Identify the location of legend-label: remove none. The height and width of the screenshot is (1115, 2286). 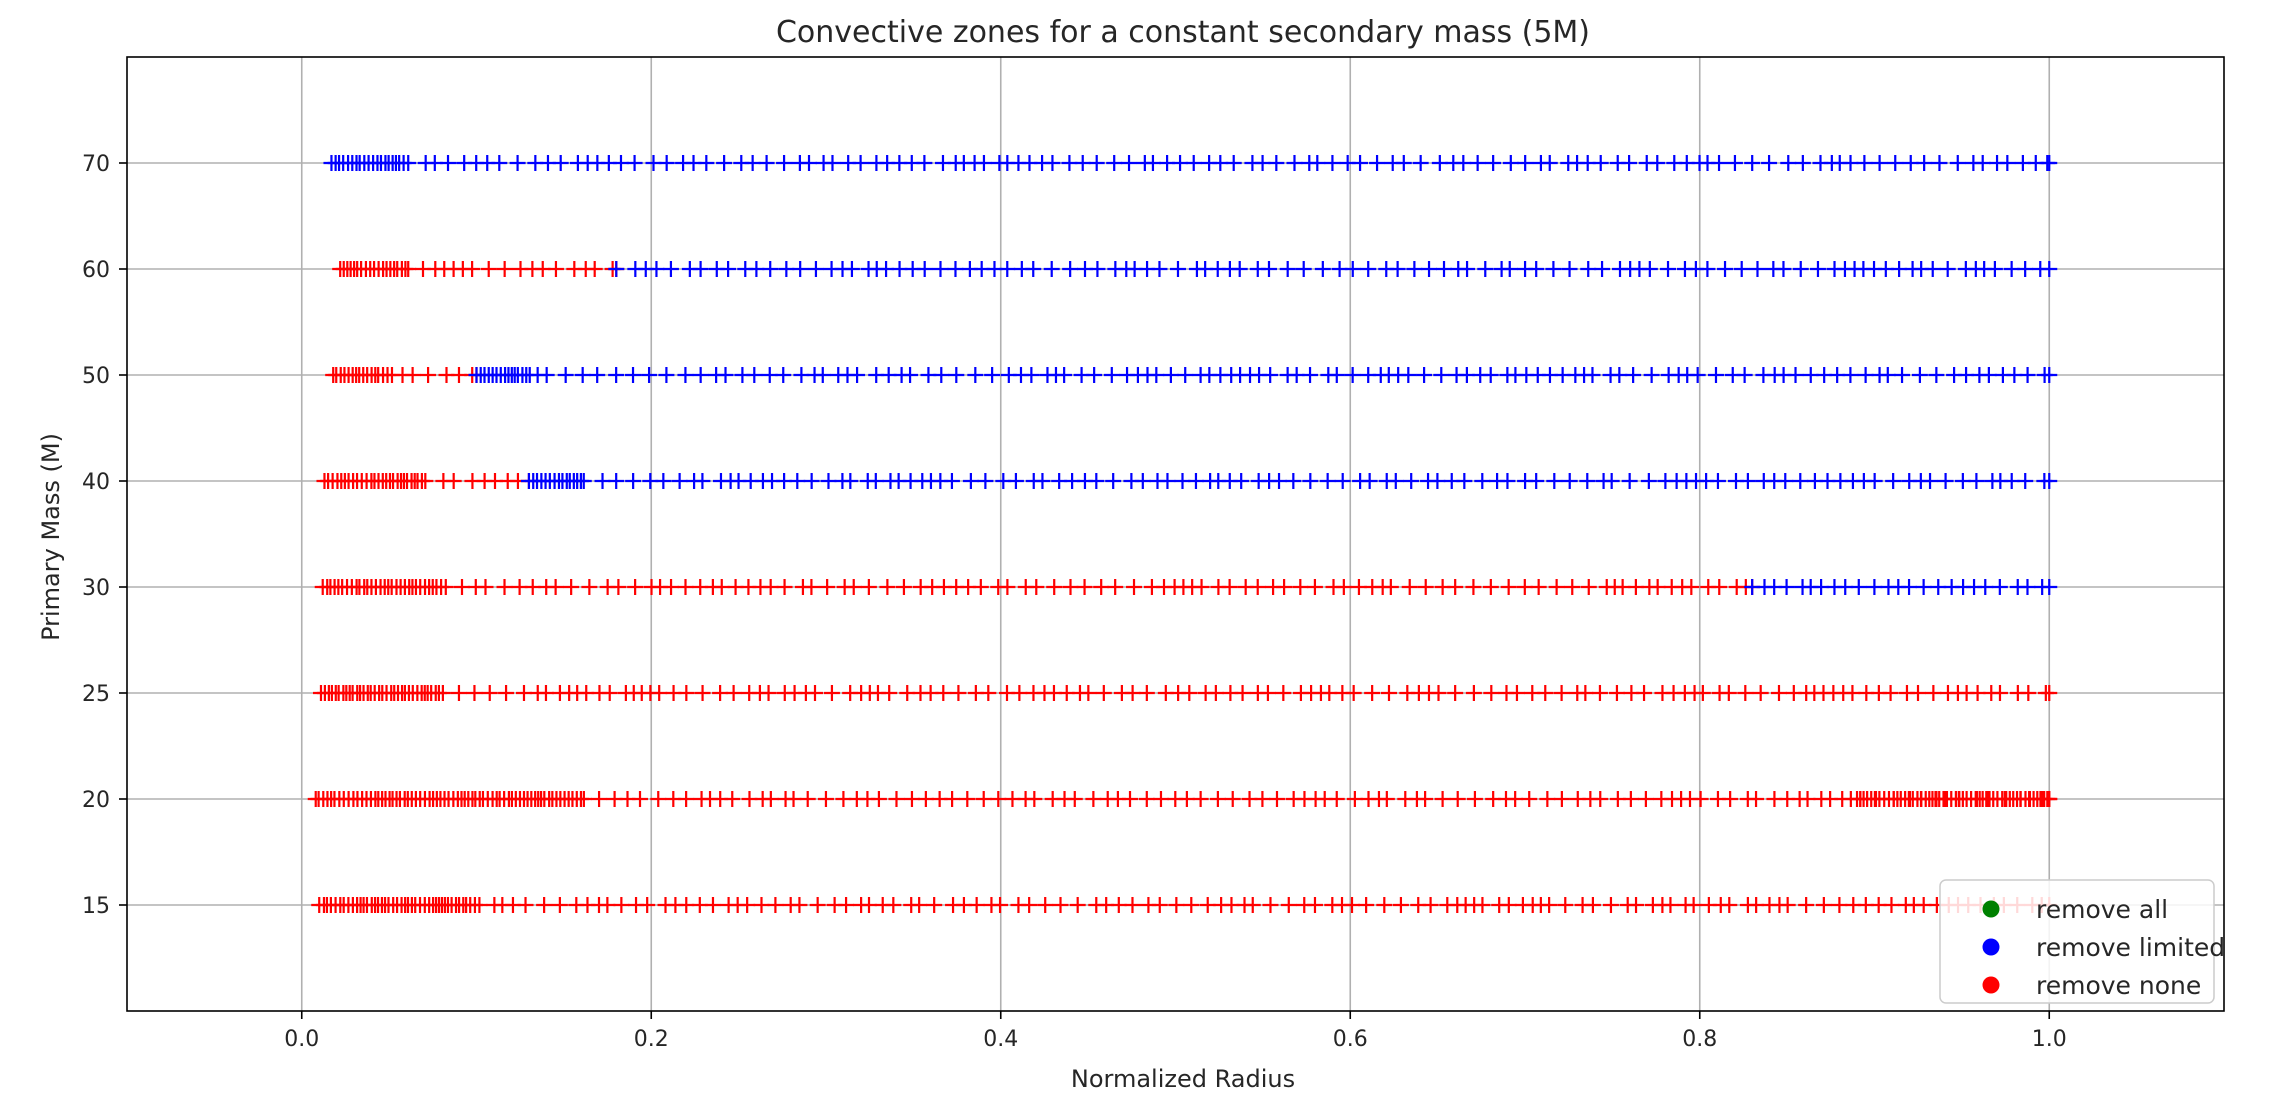
(2118, 985).